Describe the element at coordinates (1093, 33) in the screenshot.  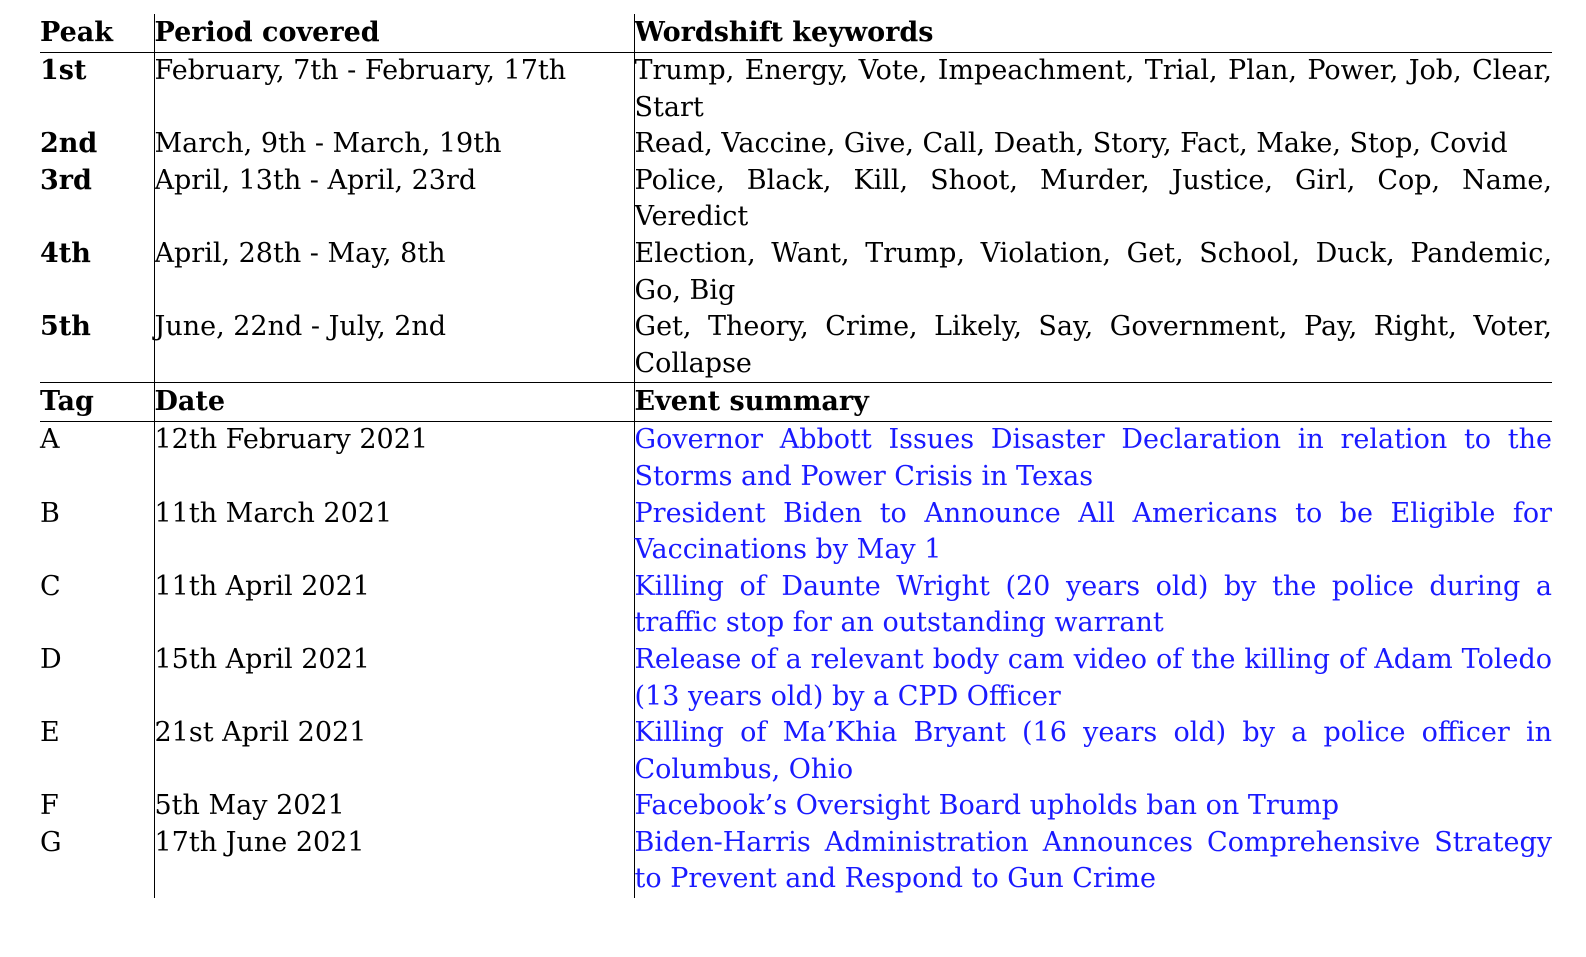
I see `header-wordshift-keywords: Wordshift keywords` at that location.